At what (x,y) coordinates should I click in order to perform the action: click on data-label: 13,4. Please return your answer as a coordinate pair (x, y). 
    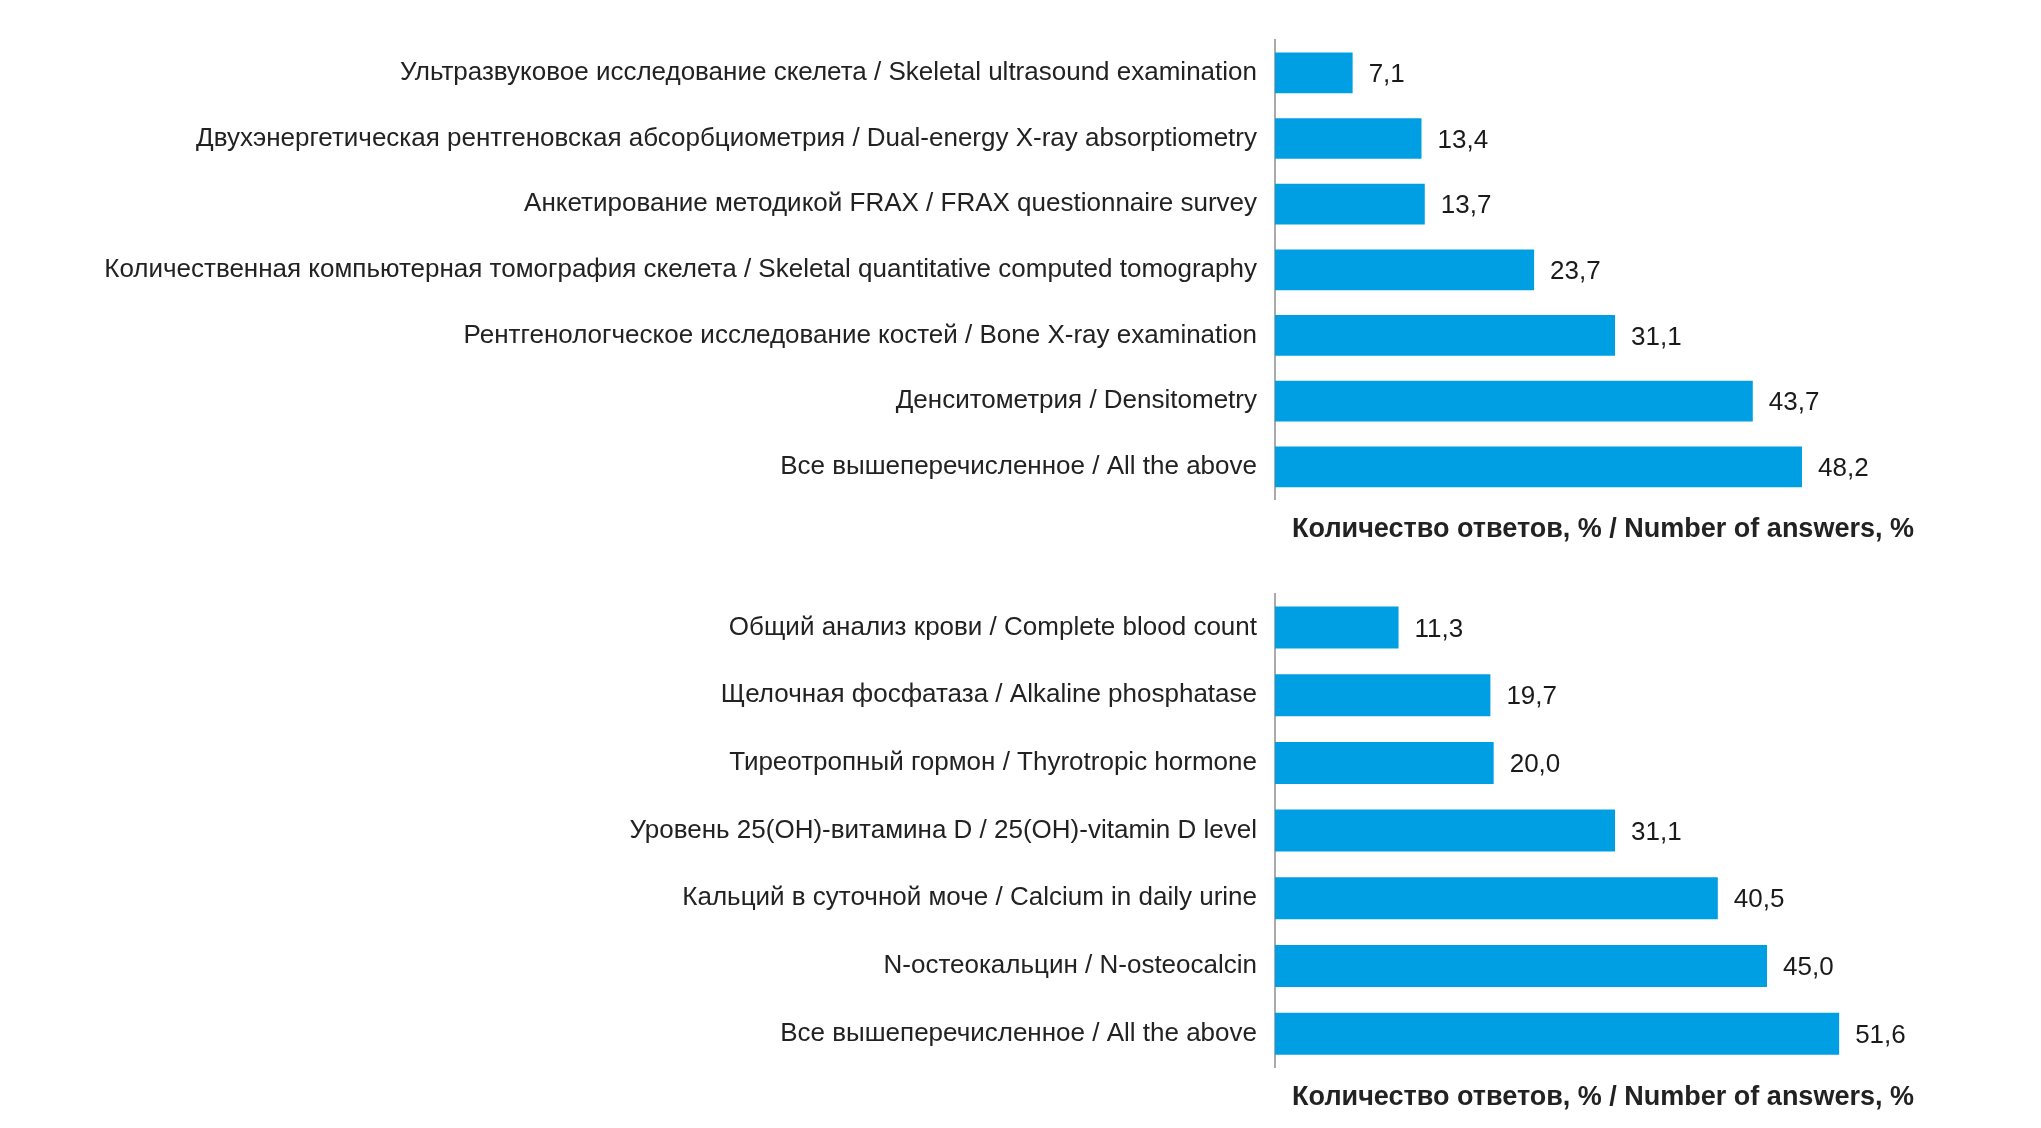
    Looking at the image, I should click on (1463, 138).